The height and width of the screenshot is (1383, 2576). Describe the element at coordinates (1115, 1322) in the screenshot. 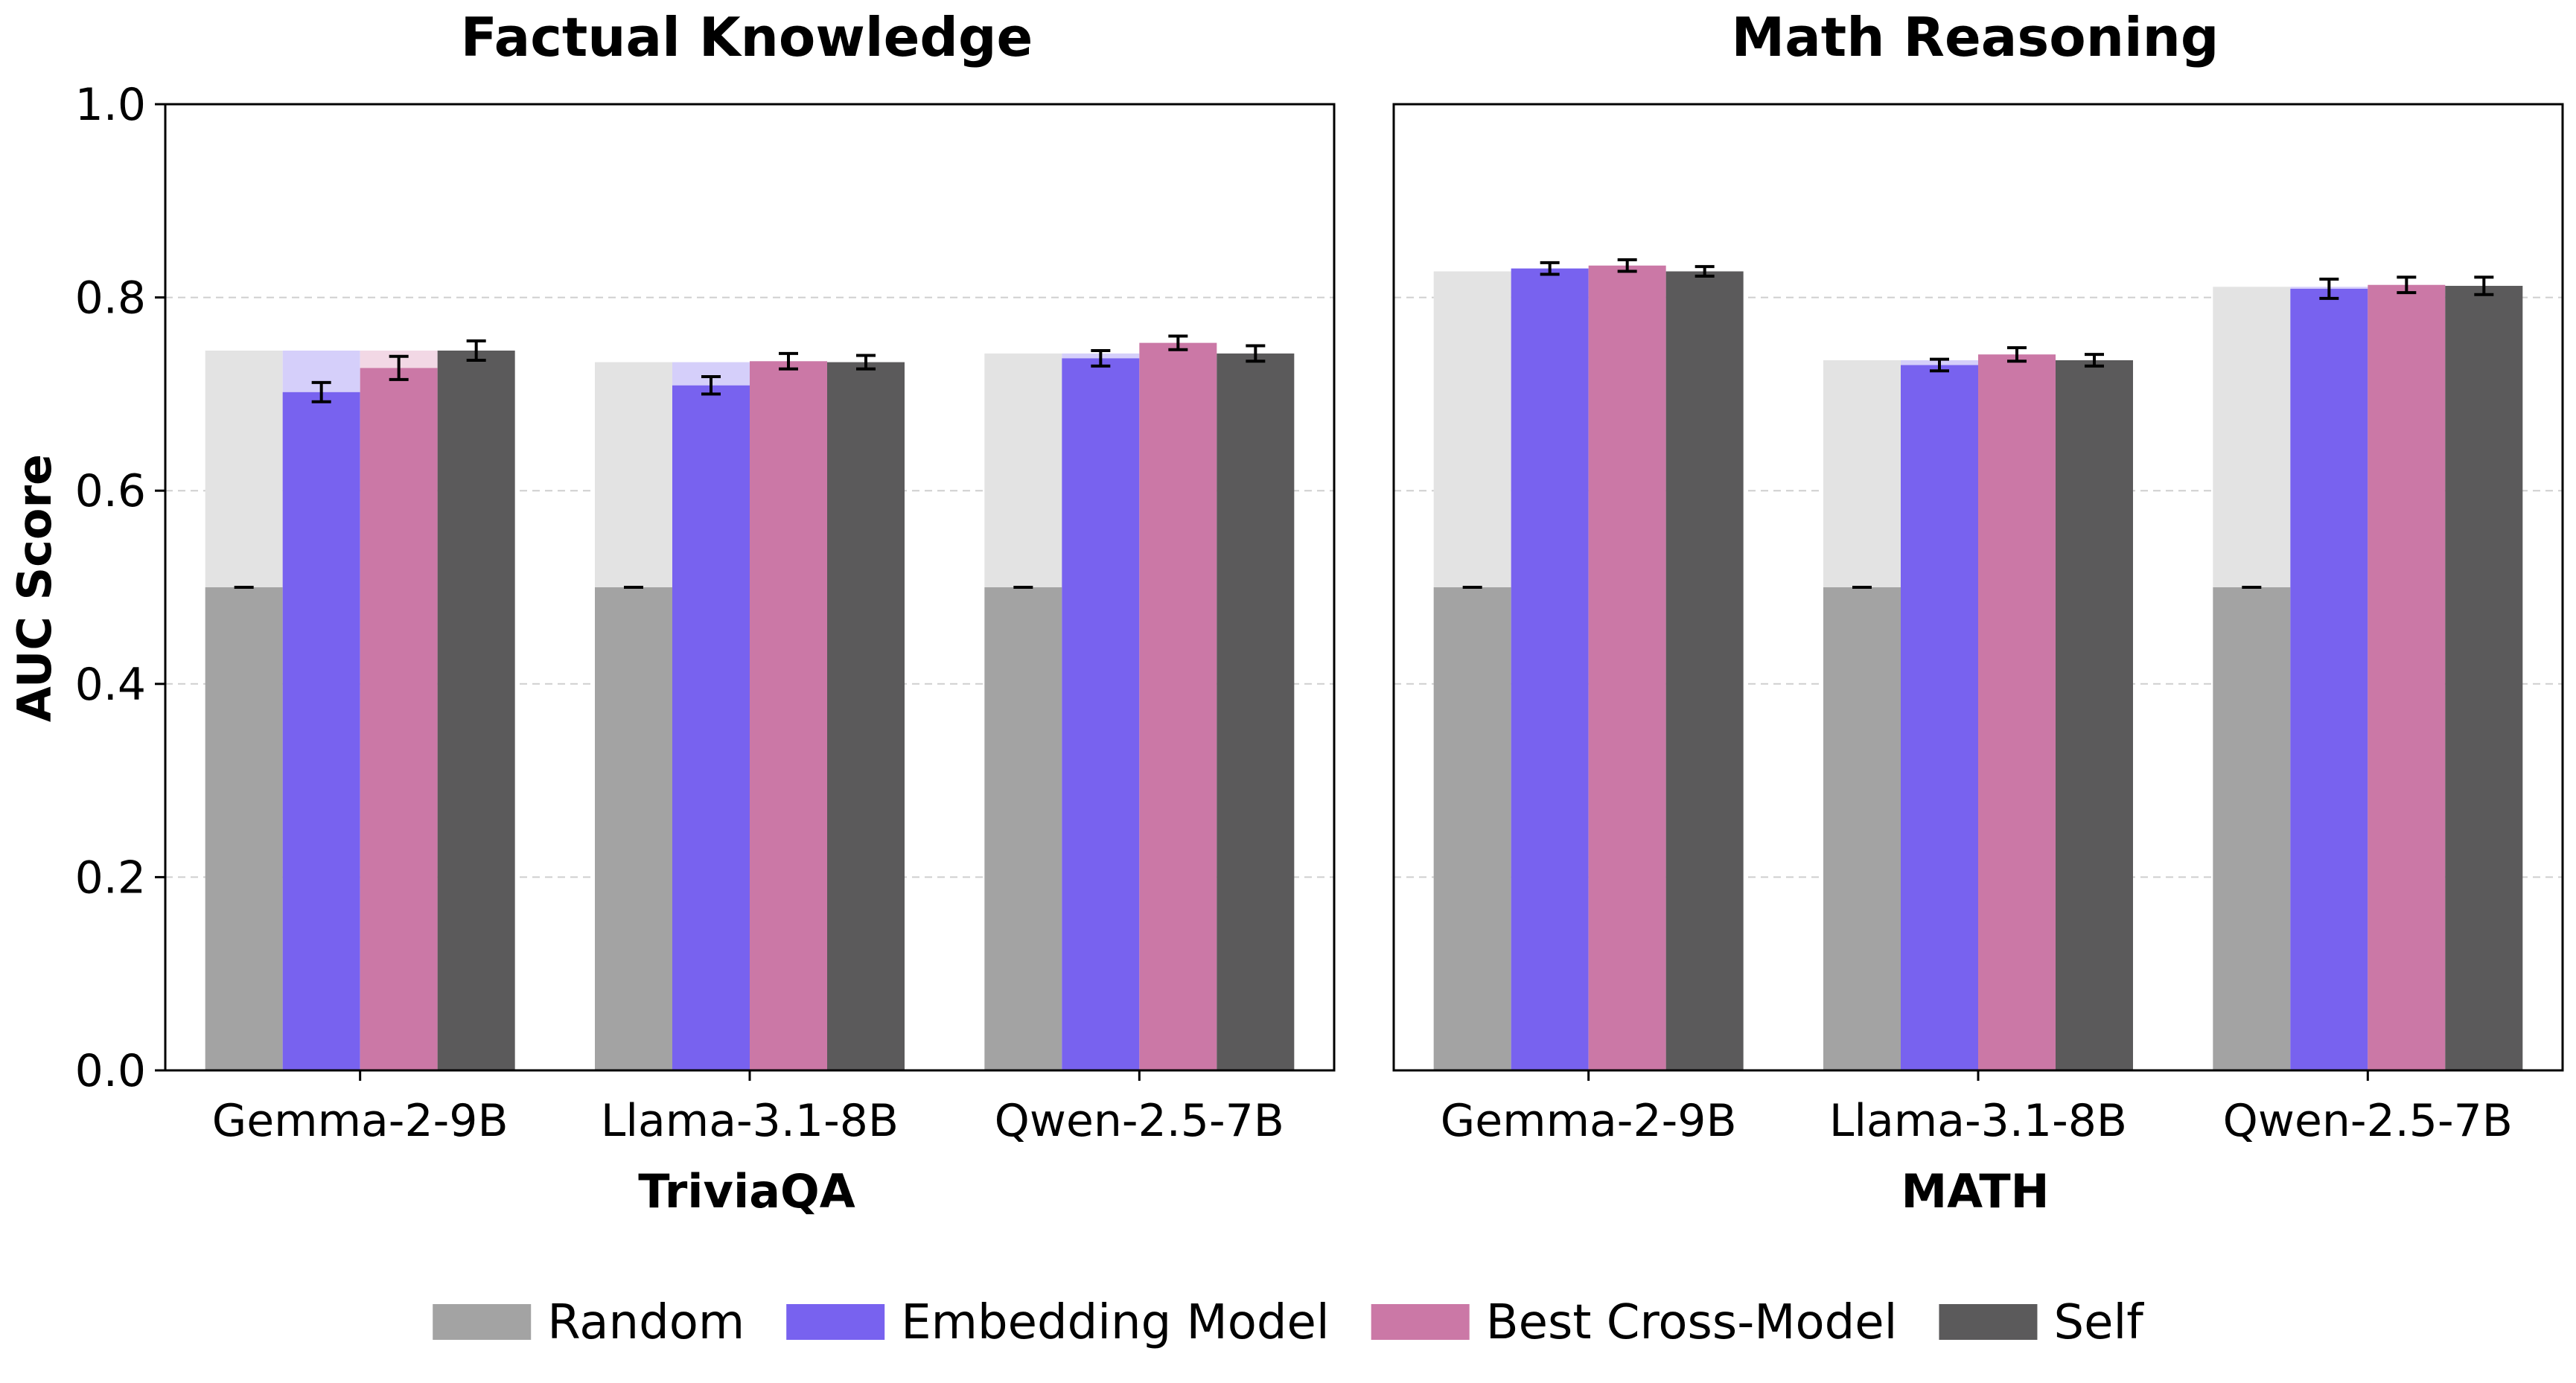

I see `legend-label-embedding-model: Embedding Model` at that location.